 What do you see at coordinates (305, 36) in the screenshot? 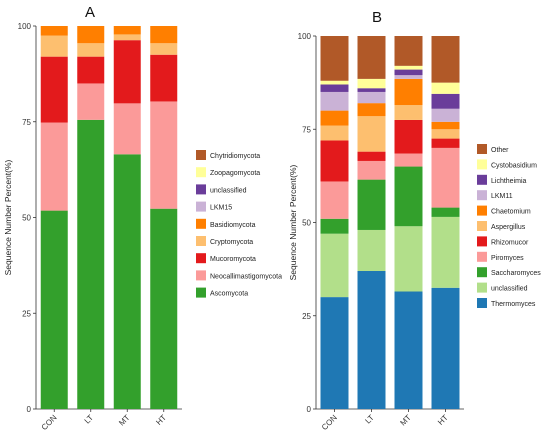
I see `panel-b-y-tick-label: 100` at bounding box center [305, 36].